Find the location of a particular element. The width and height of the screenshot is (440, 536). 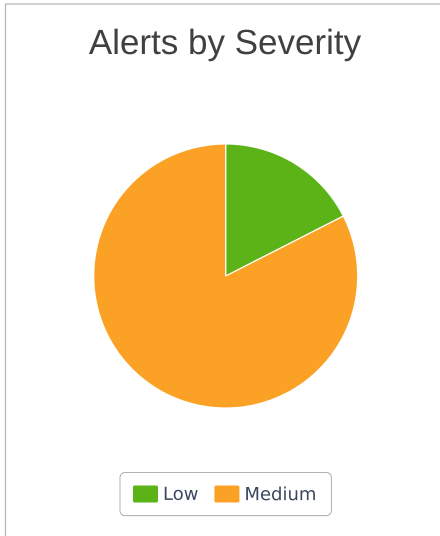

legend-label: Low is located at coordinates (181, 493).